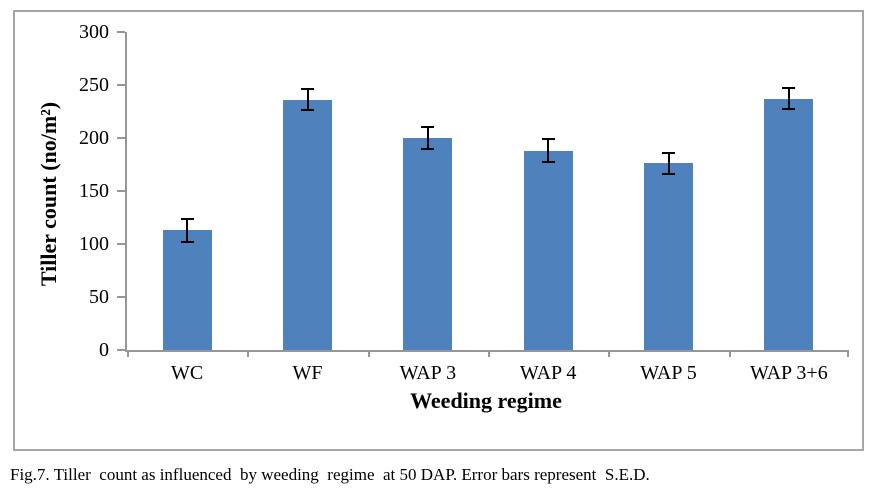 The width and height of the screenshot is (877, 495). I want to click on y-tick-label: 200, so click(94, 138).